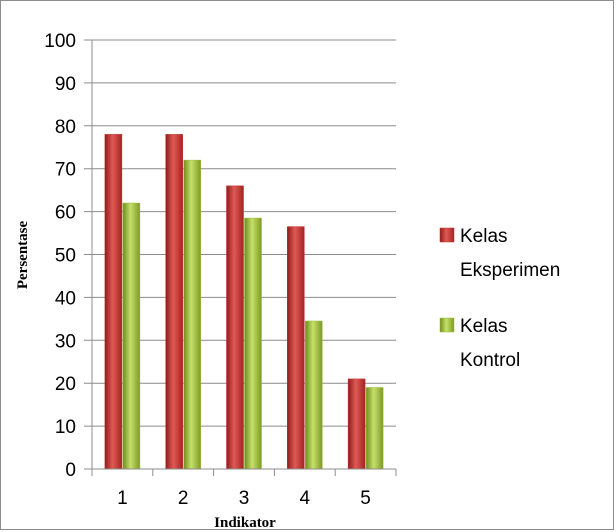  Describe the element at coordinates (510, 270) in the screenshot. I see `legend-label-line: Eksperimen` at that location.